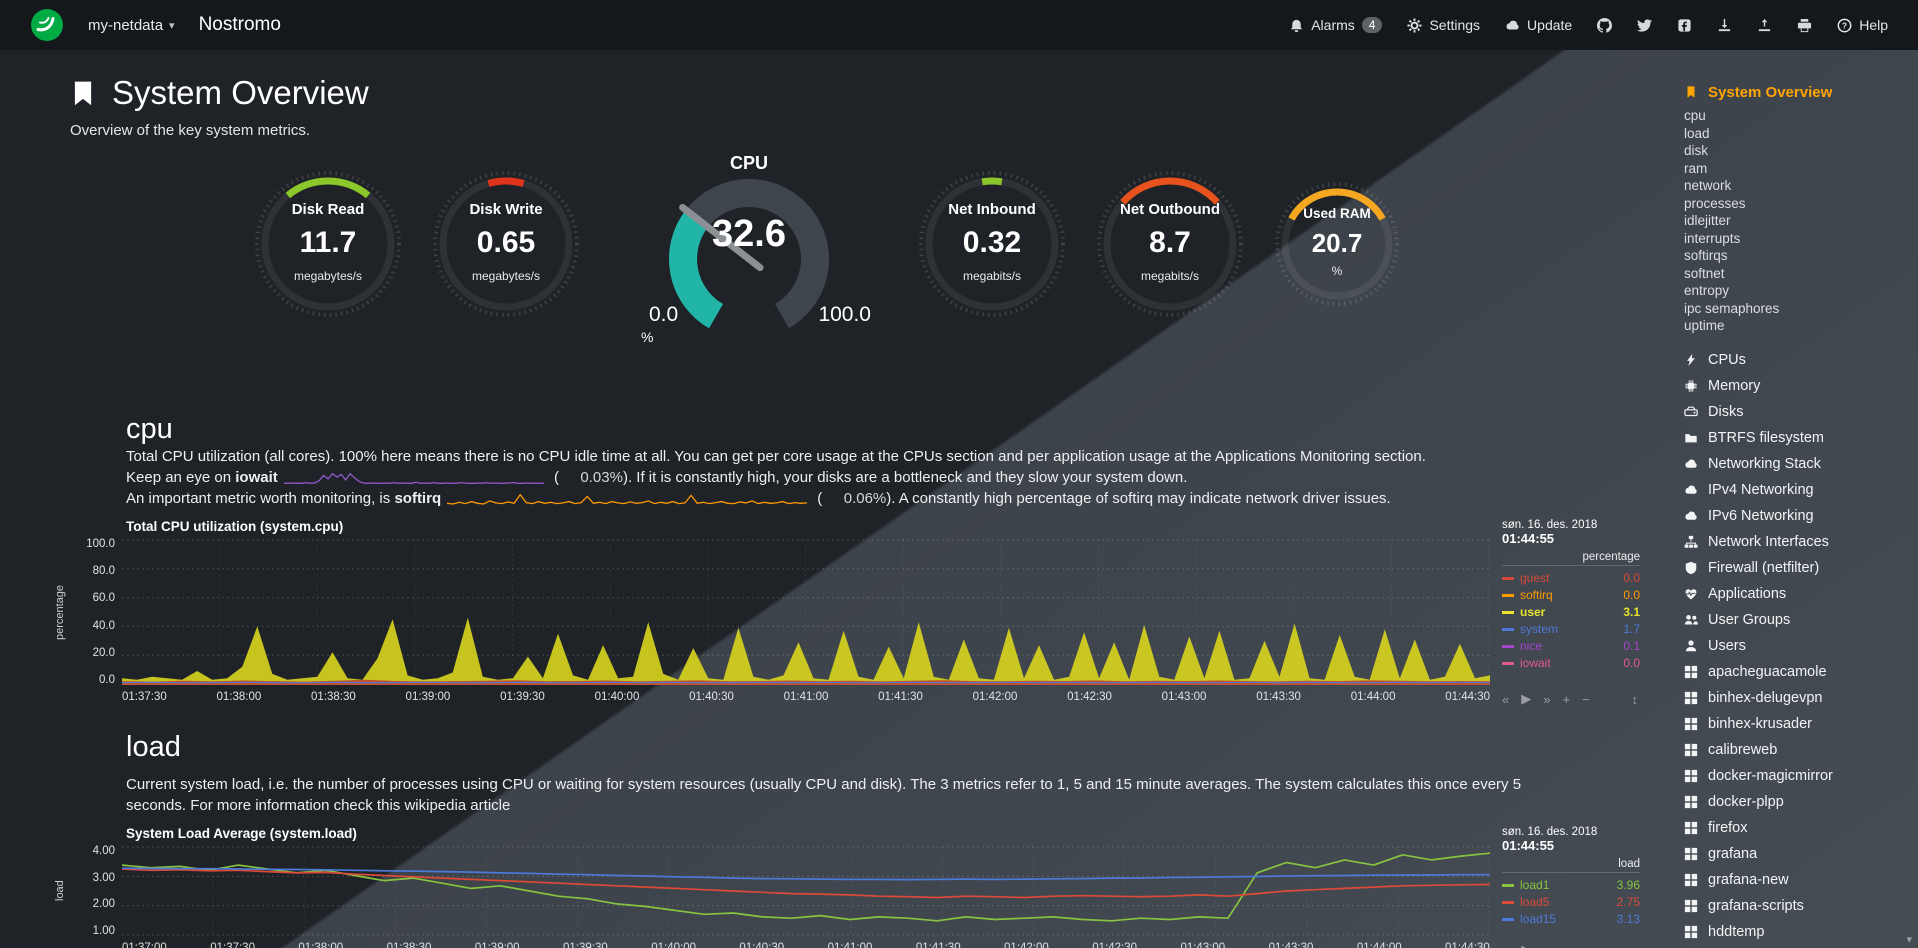 The width and height of the screenshot is (1918, 948). I want to click on legend-entry-load15: load15 3.13, so click(1571, 919).